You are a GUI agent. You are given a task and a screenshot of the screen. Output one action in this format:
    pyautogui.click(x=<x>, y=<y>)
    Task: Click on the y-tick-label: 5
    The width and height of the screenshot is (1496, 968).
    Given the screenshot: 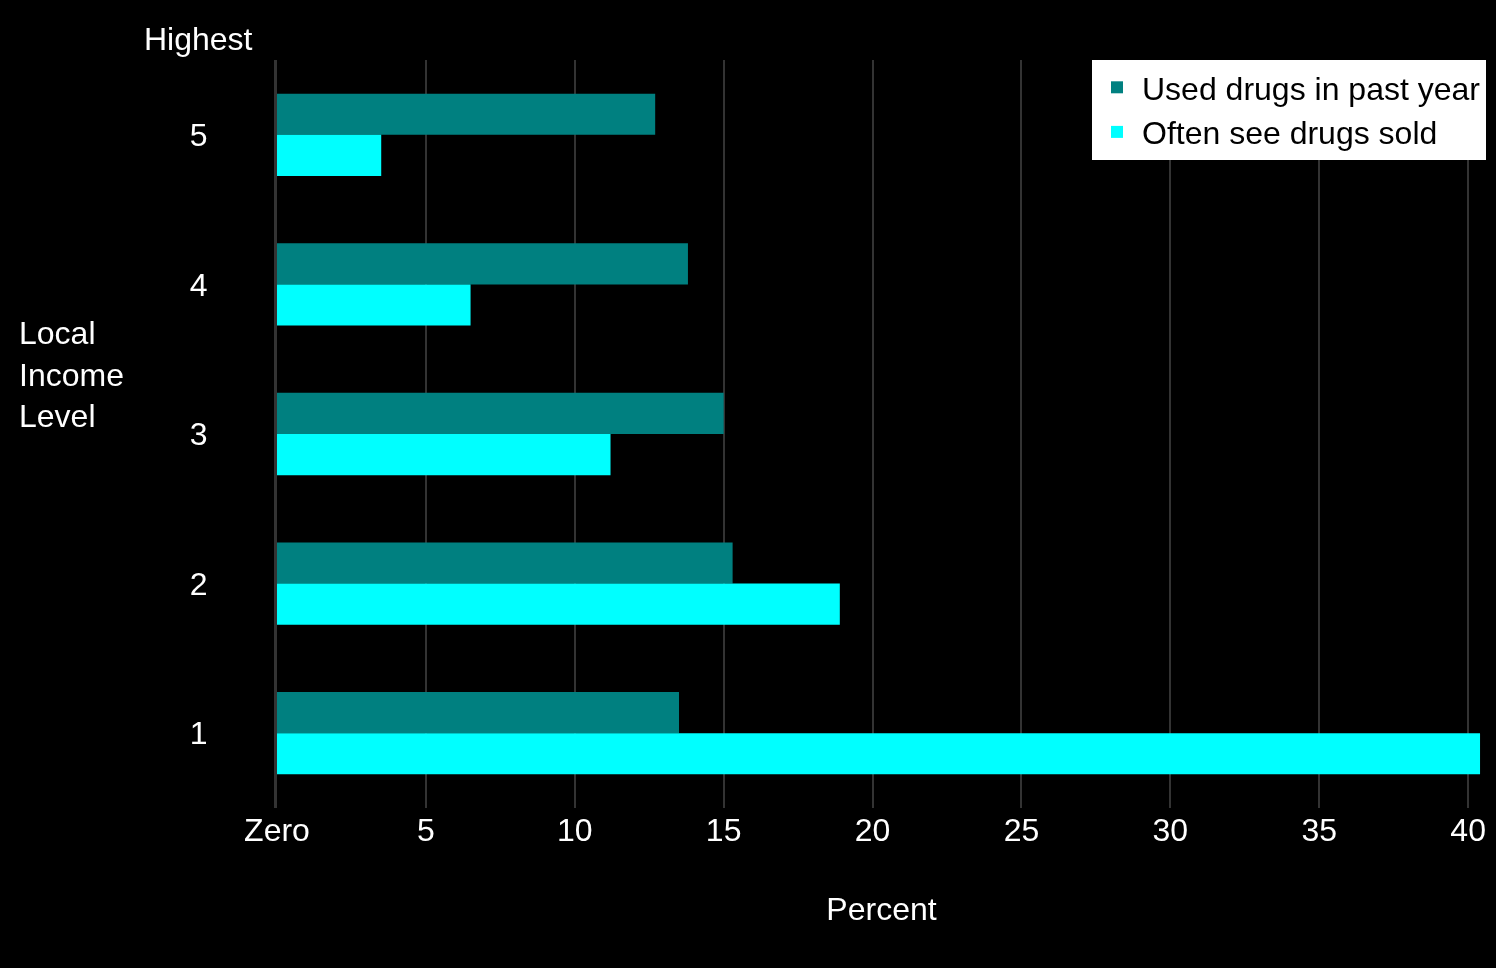 What is the action you would take?
    pyautogui.click(x=198, y=135)
    